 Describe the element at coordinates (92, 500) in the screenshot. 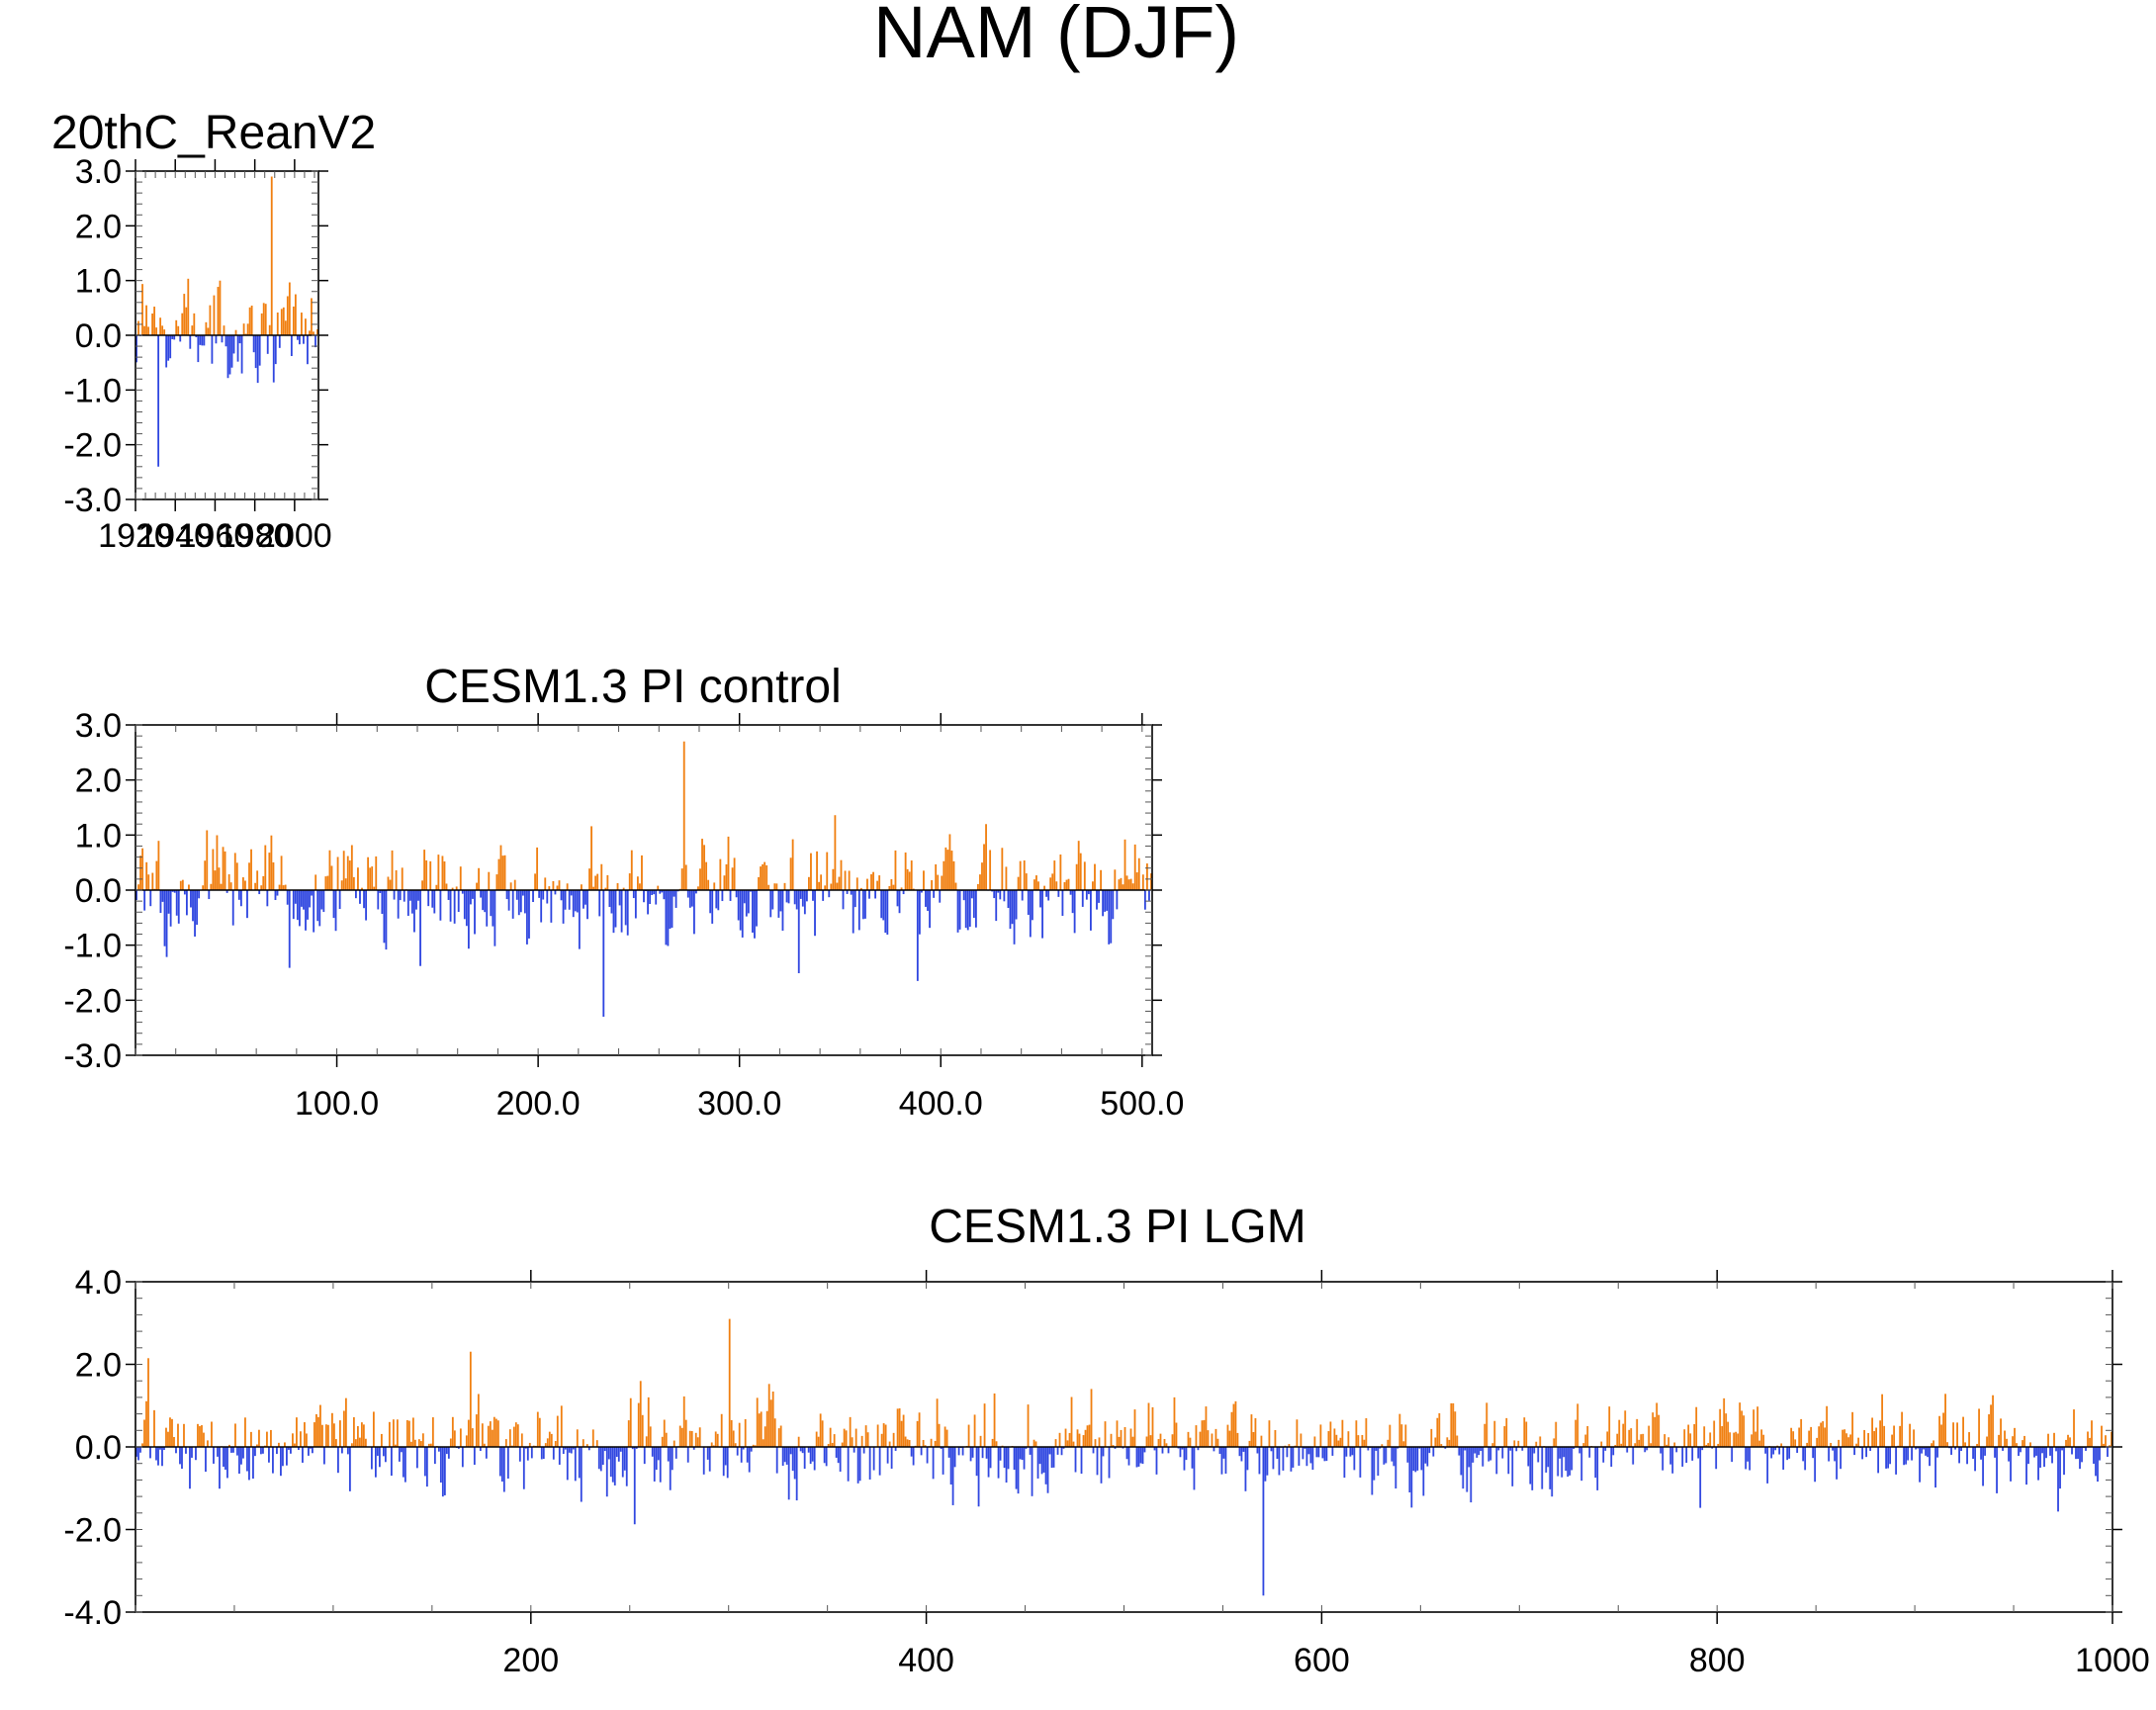

I see `y-tick-label: -3.0` at that location.